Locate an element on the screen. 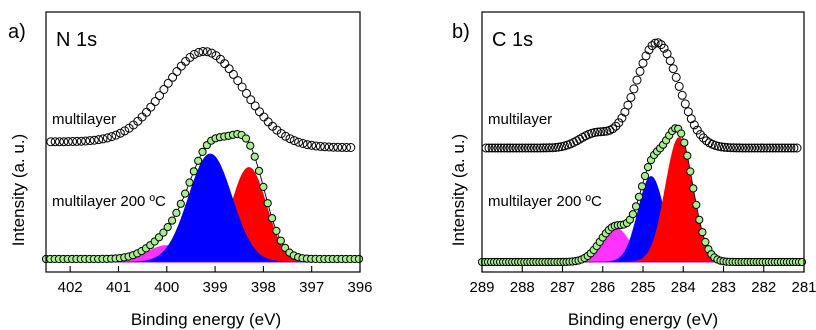 The width and height of the screenshot is (816, 330). panel-a-xtick-label: 402 is located at coordinates (70, 287).